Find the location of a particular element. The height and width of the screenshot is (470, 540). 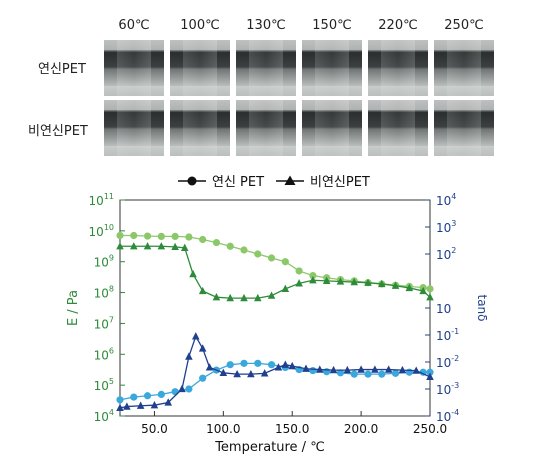

left-y-tick-label: 10⁶ is located at coordinates (104, 354).